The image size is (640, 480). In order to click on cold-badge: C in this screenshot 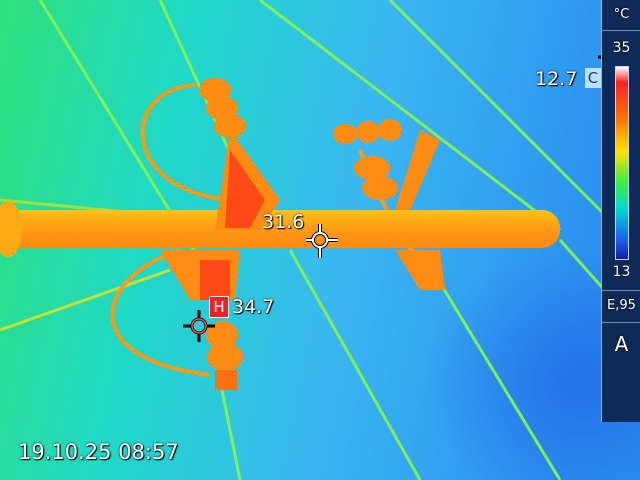, I will do `click(593, 78)`.